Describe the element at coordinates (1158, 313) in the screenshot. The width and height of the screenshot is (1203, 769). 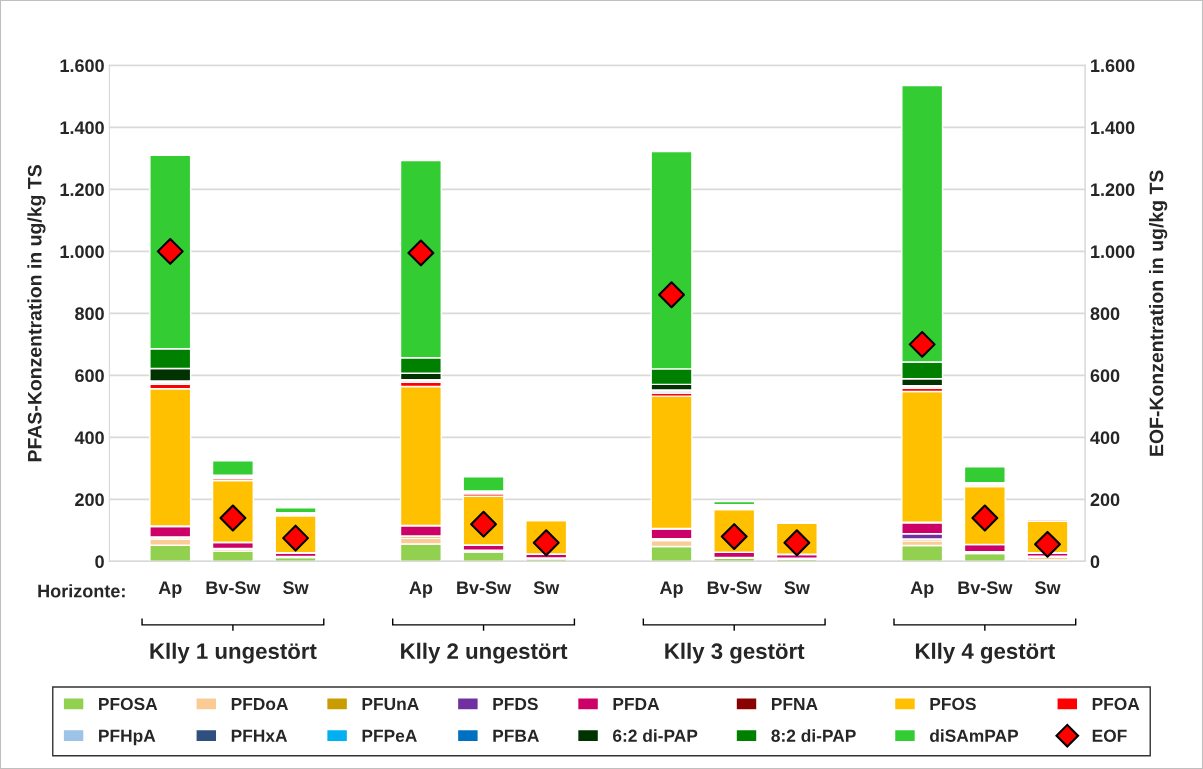
I see `y2-axis-title: EOF-Konzentration in ug/kg TS` at that location.